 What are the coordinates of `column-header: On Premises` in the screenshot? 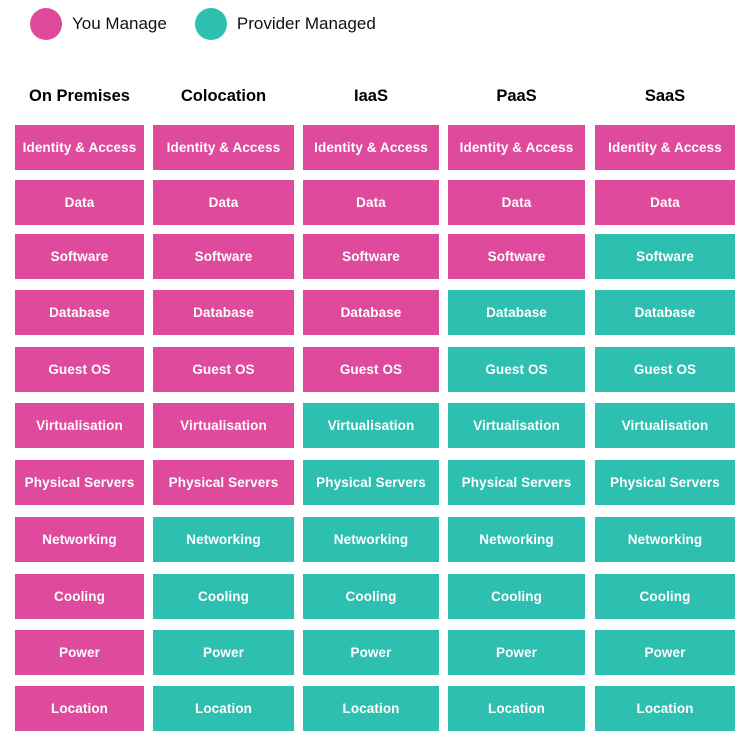 It's located at (79, 96).